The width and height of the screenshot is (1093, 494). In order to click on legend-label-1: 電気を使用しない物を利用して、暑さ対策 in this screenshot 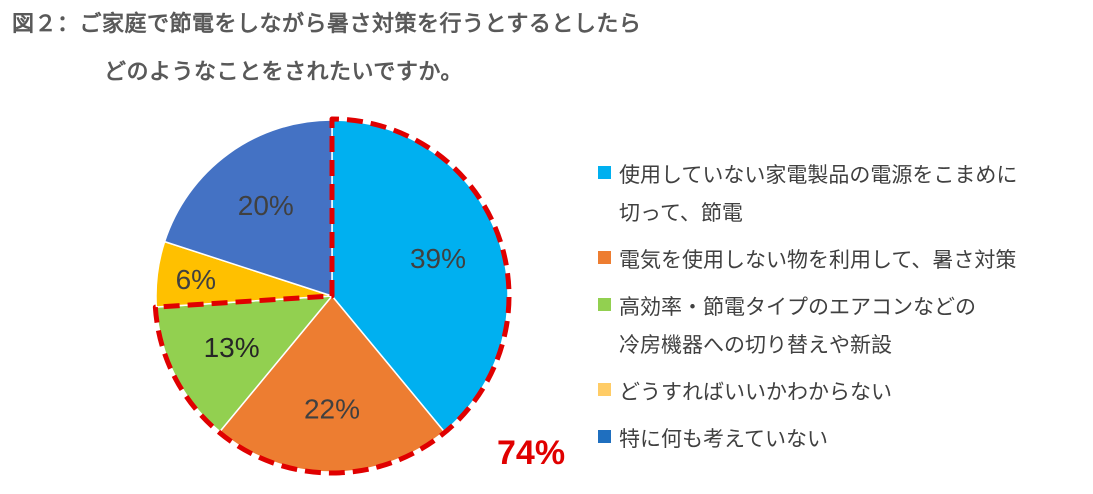, I will do `click(817, 260)`.